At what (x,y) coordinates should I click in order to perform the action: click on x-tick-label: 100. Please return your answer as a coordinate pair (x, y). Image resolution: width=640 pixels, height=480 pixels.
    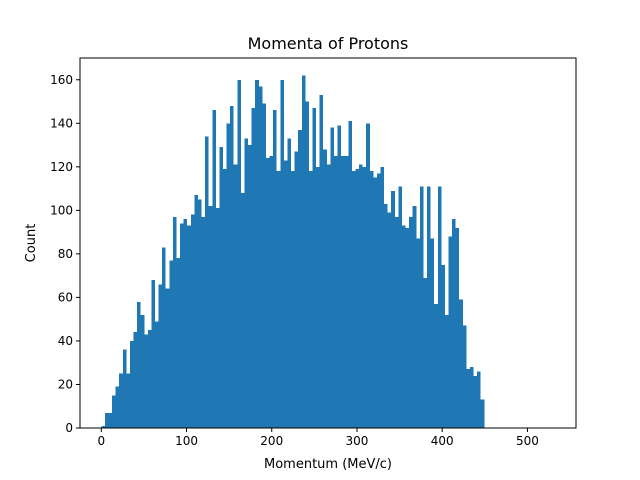
    Looking at the image, I should click on (186, 441).